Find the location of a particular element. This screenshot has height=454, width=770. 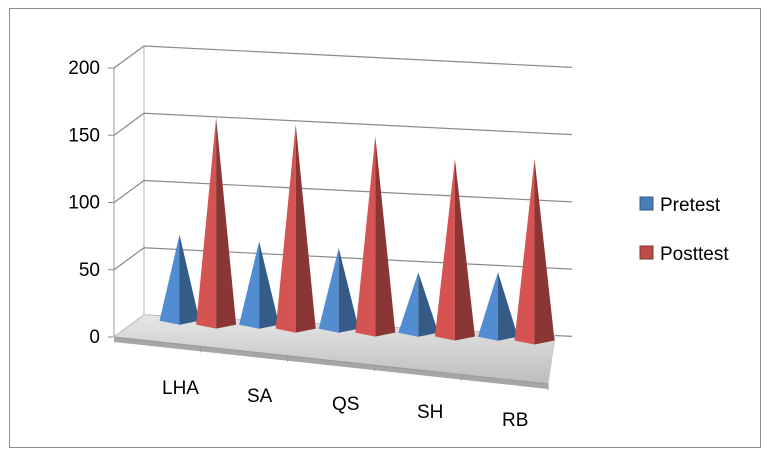

y-axis-ticks: 0 50 100 150 200 is located at coordinates (91, 203).